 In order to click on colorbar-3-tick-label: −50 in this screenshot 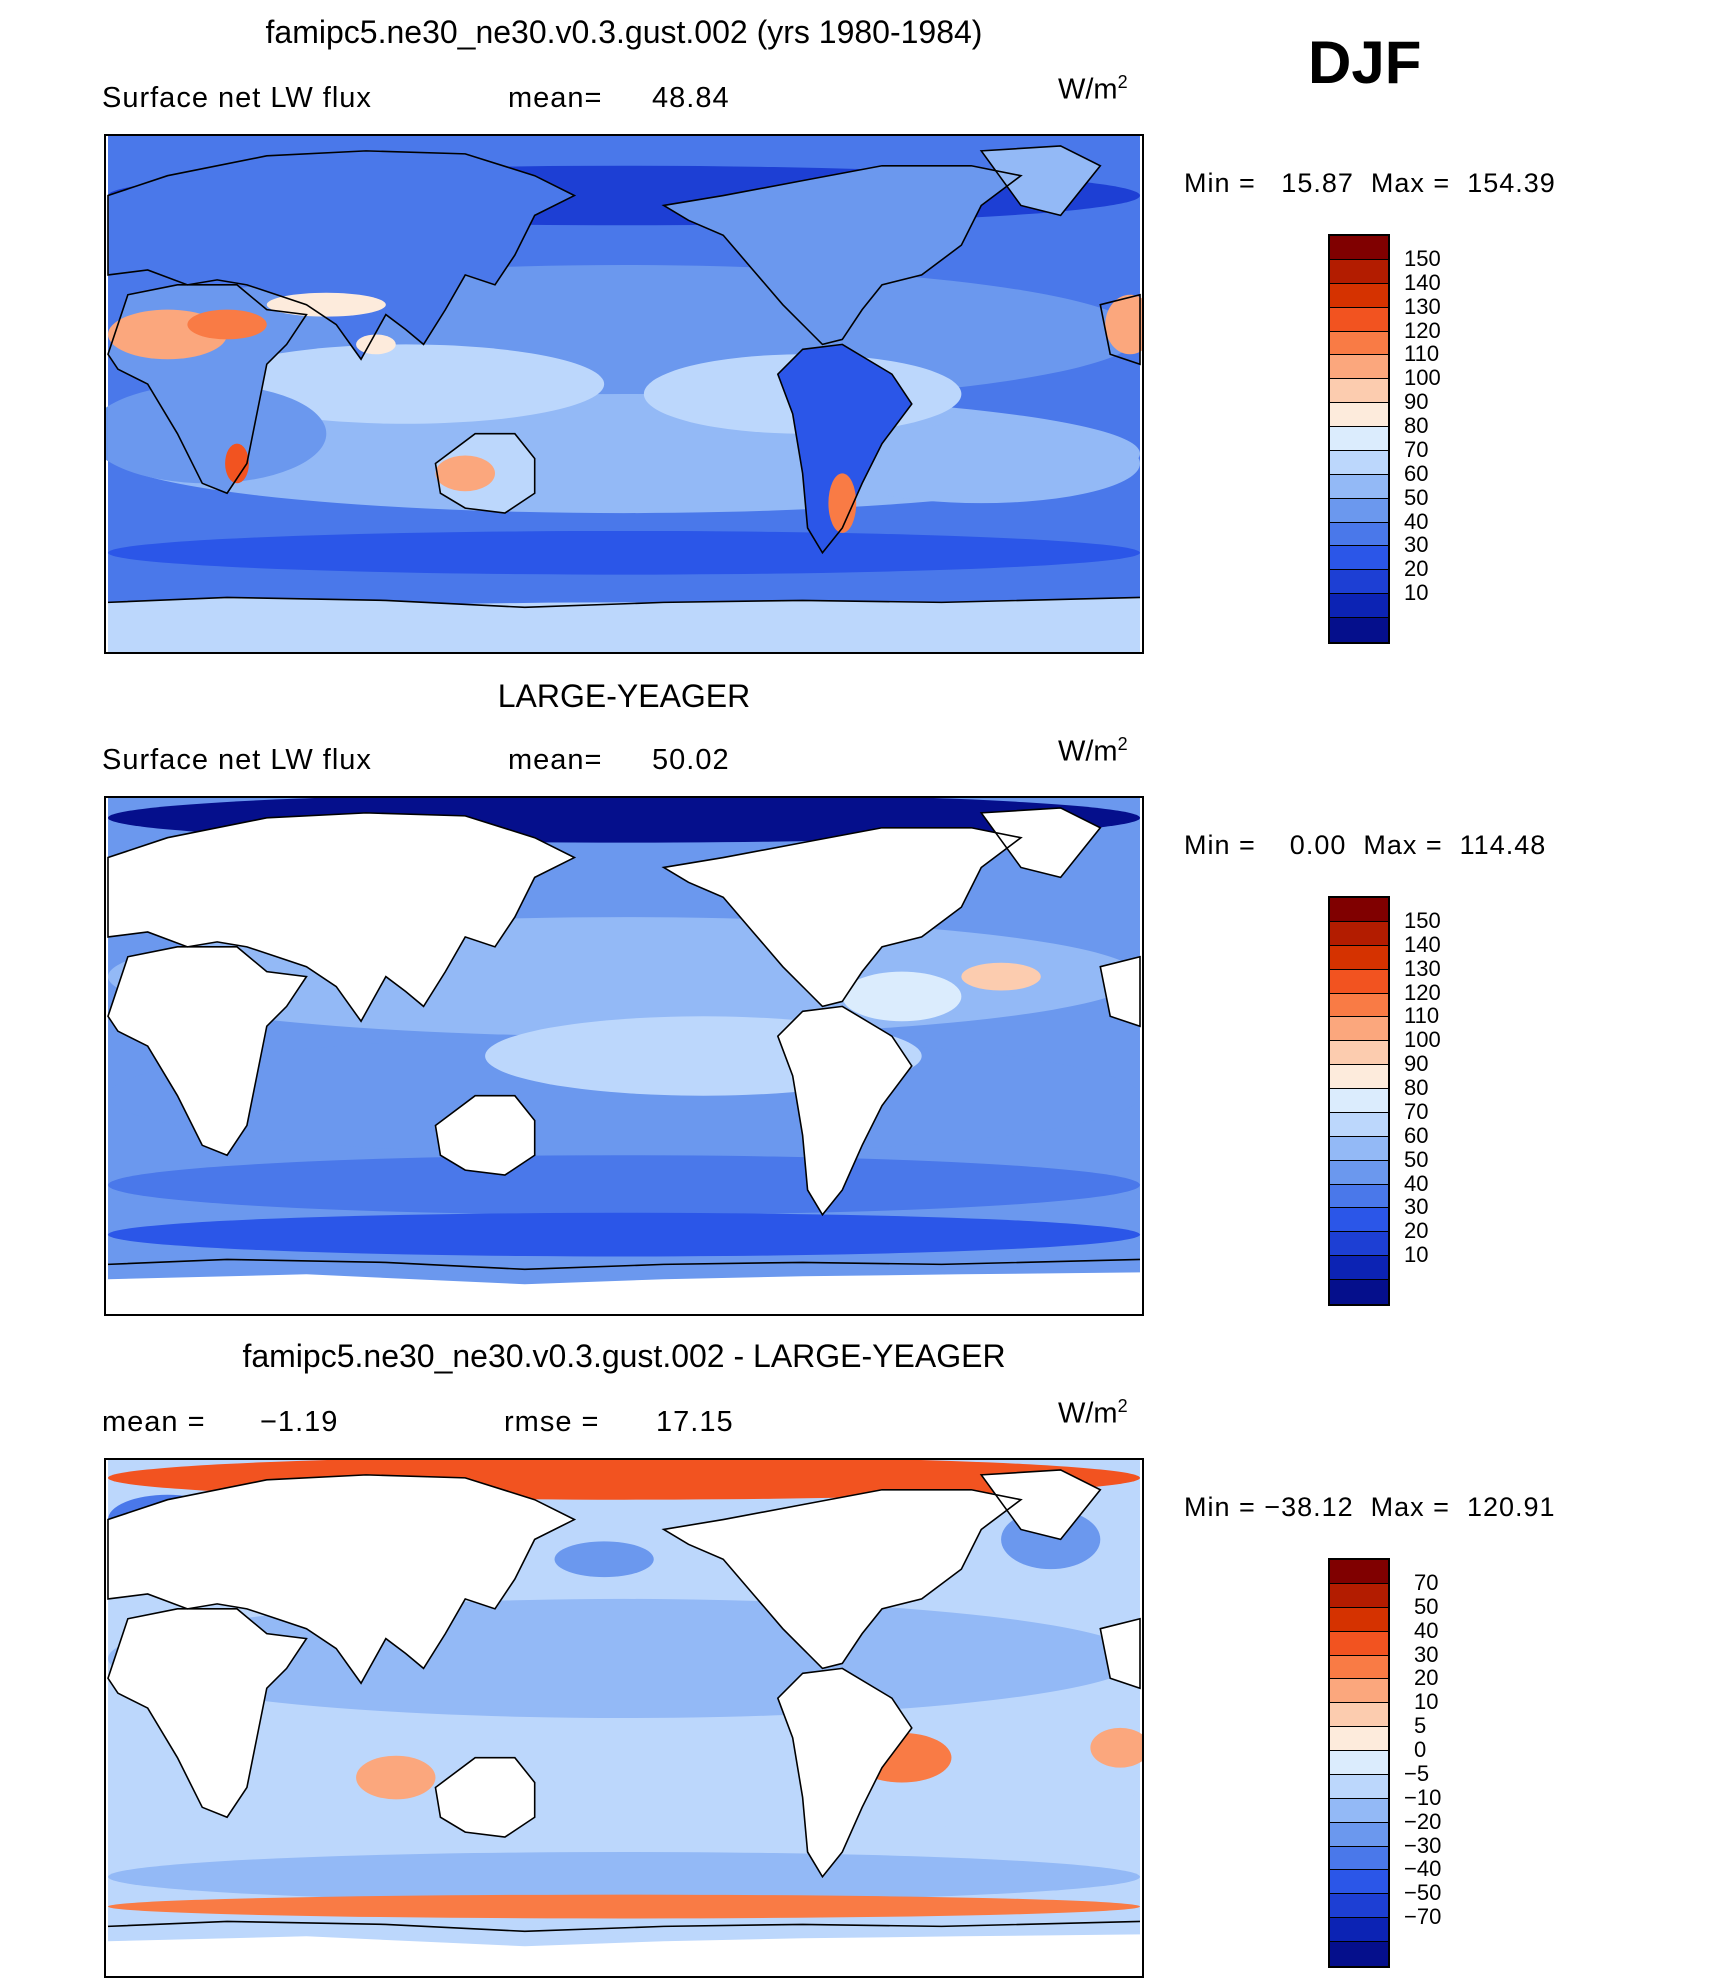, I will do `click(1423, 1893)`.